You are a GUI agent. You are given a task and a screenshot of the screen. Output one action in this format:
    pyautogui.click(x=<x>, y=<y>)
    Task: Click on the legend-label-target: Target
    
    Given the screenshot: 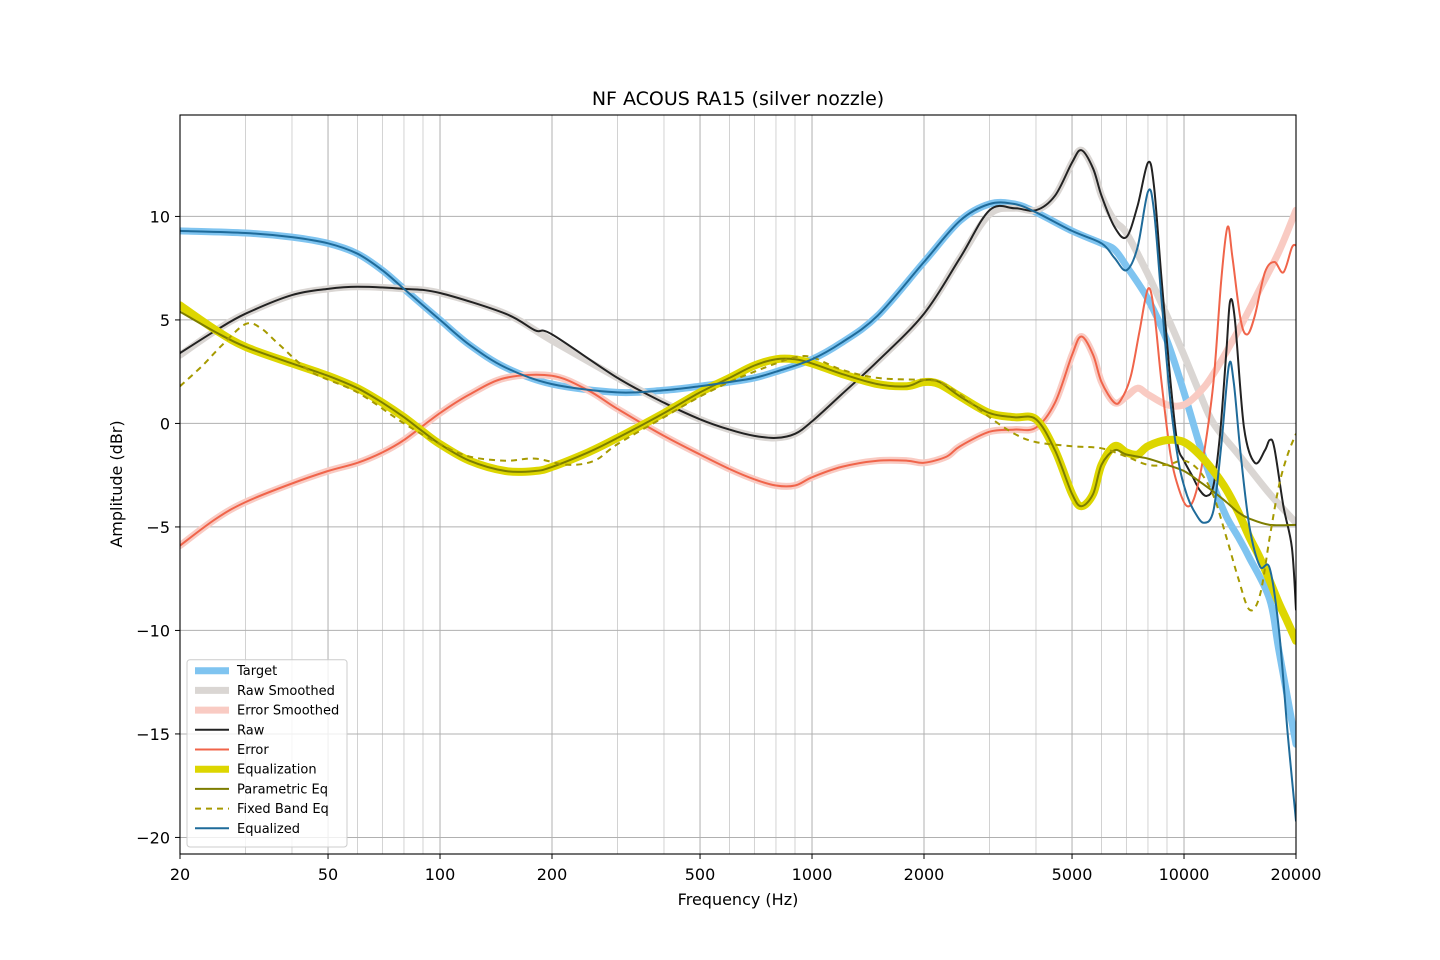 What is the action you would take?
    pyautogui.click(x=256, y=671)
    